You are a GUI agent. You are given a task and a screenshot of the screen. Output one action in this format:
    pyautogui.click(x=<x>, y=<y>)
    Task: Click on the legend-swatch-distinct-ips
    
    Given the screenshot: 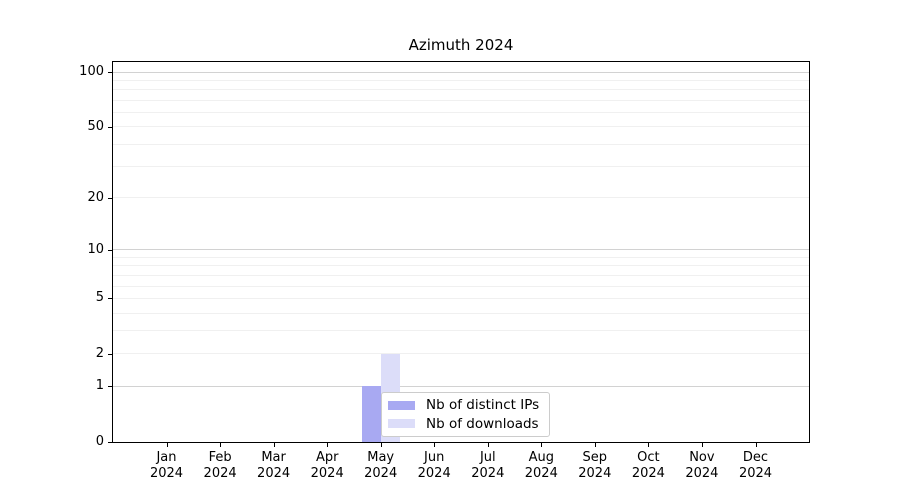 What is the action you would take?
    pyautogui.click(x=401, y=405)
    